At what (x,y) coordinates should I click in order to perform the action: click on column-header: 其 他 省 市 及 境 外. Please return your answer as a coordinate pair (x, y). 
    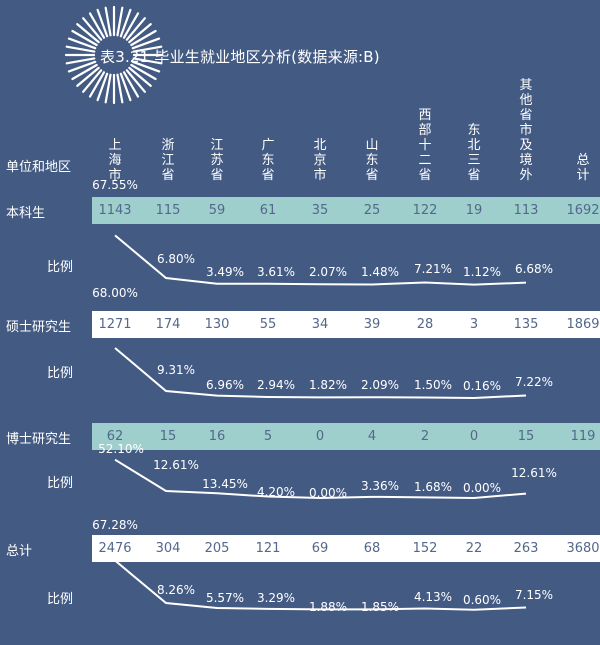
    Looking at the image, I should click on (526, 130).